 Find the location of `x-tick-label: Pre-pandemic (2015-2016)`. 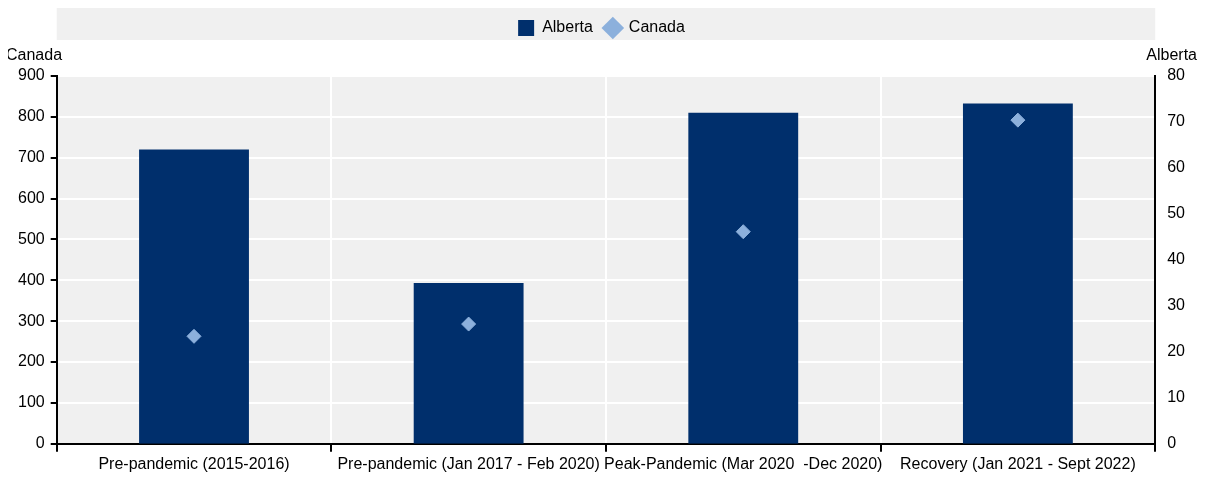

x-tick-label: Pre-pandemic (2015-2016) is located at coordinates (194, 463).